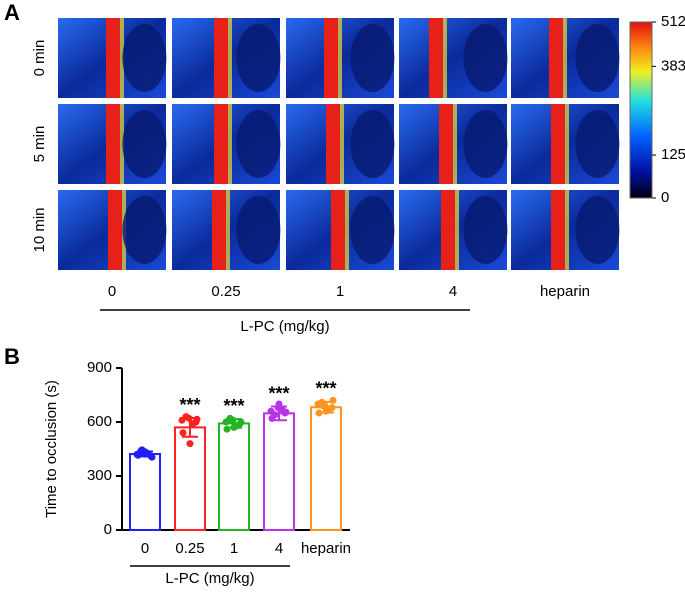 This screenshot has height=592, width=685. I want to click on column-label: heparin, so click(565, 291).